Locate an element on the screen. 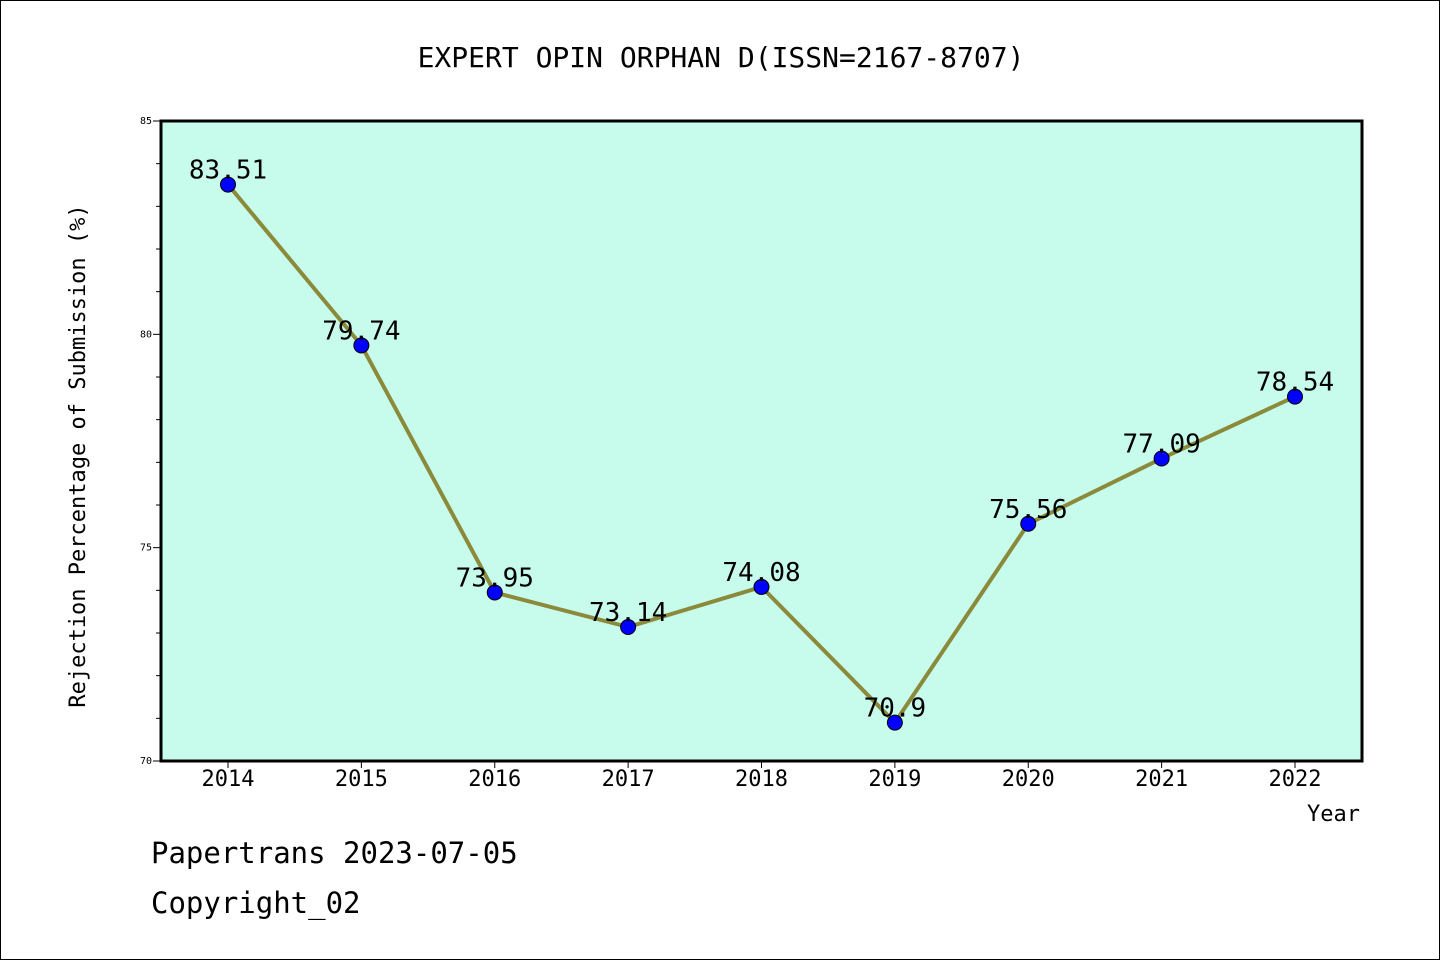 The height and width of the screenshot is (960, 1440). data-label-2019: 70.9 is located at coordinates (895, 709).